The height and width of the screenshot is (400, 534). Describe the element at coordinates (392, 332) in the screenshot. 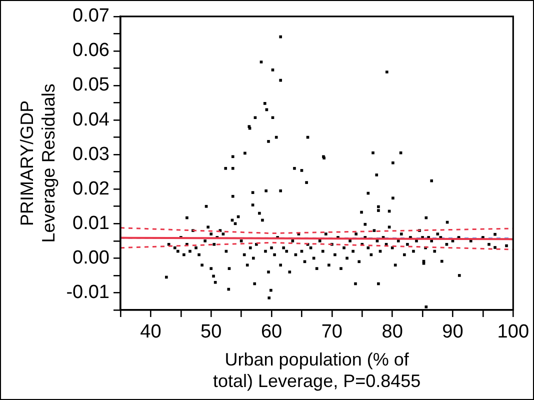

I see `x-tick-label: 80` at that location.